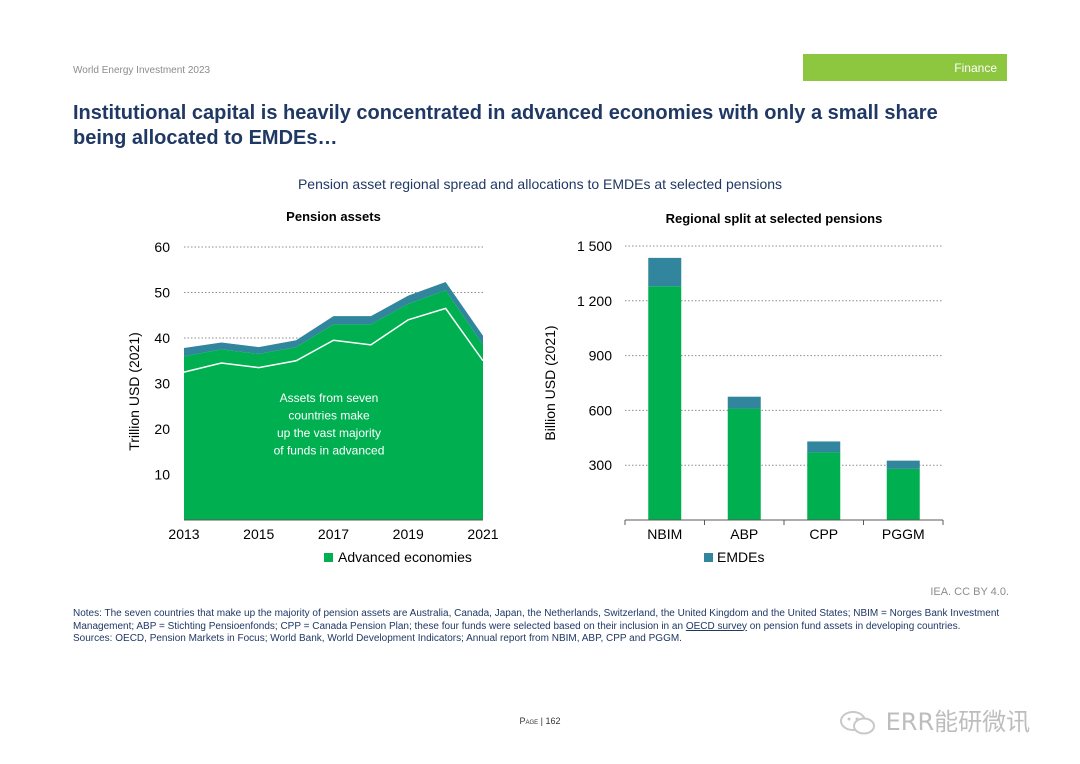 The width and height of the screenshot is (1080, 764). Describe the element at coordinates (258, 534) in the screenshot. I see `area-x-tick-label: 2015` at that location.